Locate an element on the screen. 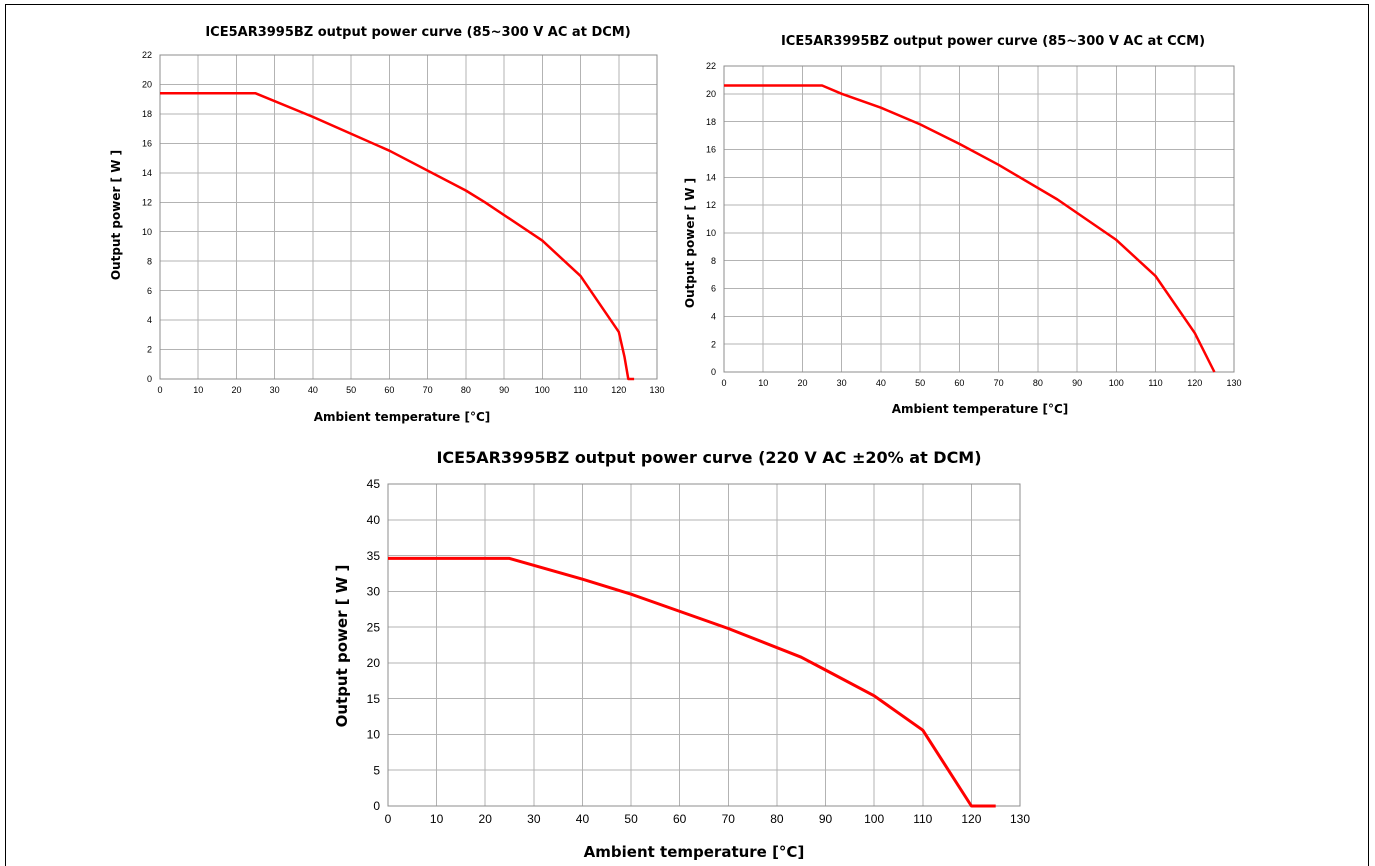 Image resolution: width=1375 pixels, height=866 pixels. y-tick-label: 5 is located at coordinates (376, 770).